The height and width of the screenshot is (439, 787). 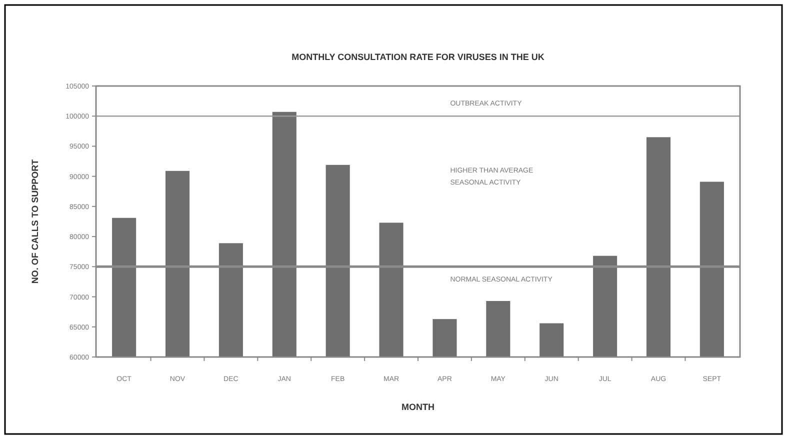 What do you see at coordinates (418, 57) in the screenshot?
I see `chart-title: MONTHLY CONSULTATION RATE FOR VIRUSES IN THE UK` at bounding box center [418, 57].